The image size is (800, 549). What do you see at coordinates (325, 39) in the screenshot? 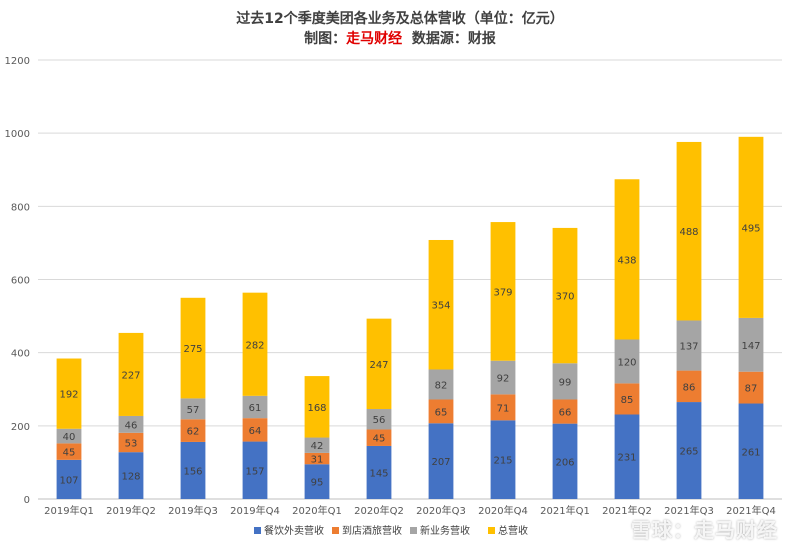
I see `subtitle-prefix: 制图：` at bounding box center [325, 39].